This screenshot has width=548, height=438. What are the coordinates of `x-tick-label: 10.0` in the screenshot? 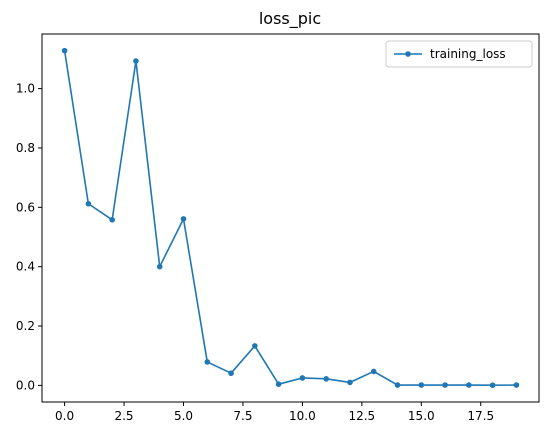 It's located at (302, 416).